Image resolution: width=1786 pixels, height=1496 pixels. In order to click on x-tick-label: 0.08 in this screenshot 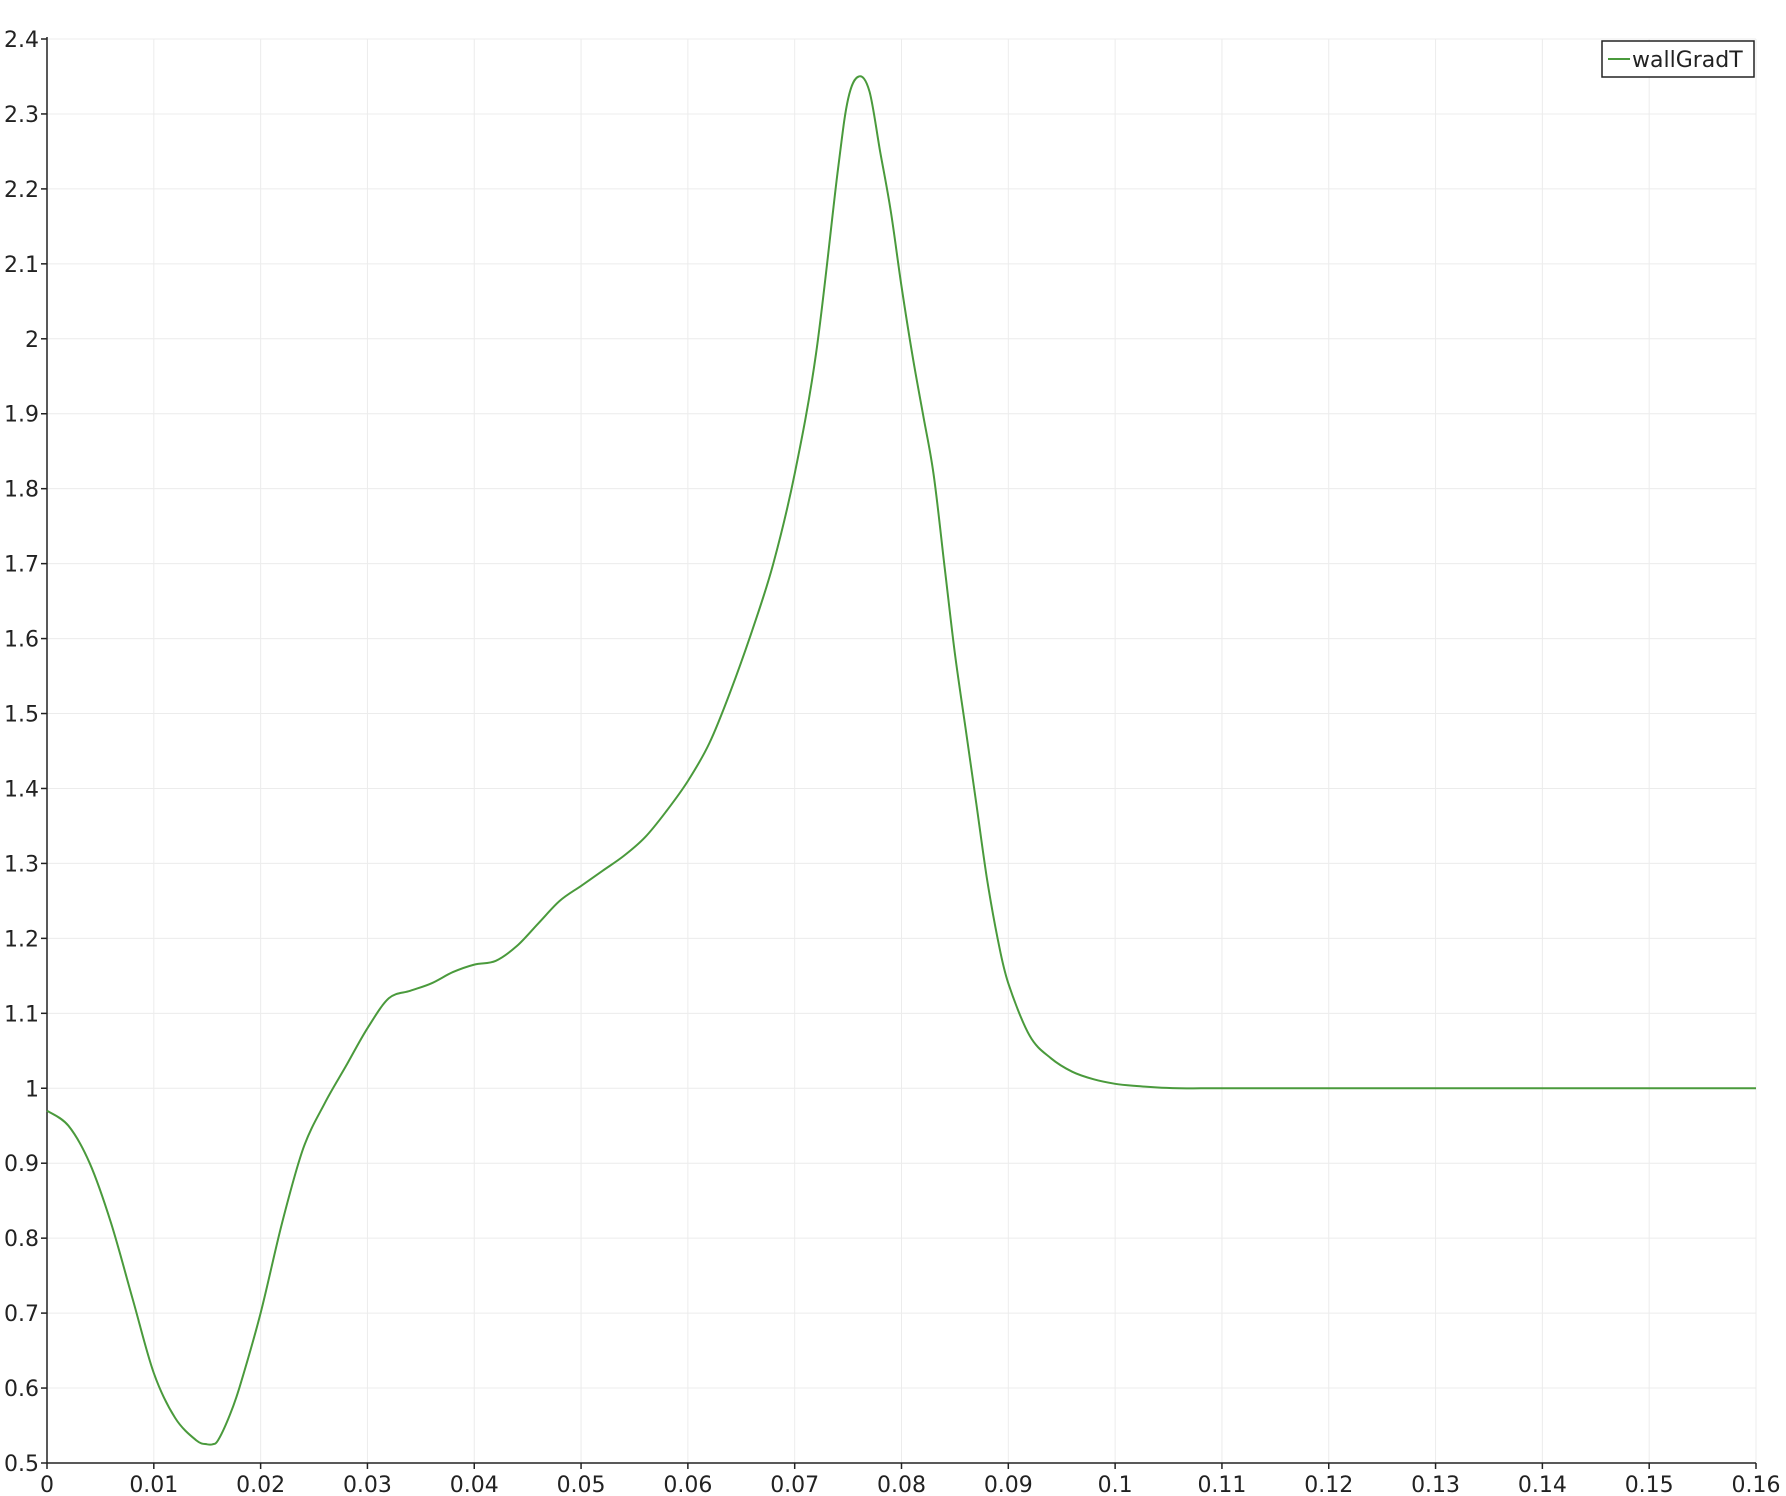, I will do `click(901, 1484)`.